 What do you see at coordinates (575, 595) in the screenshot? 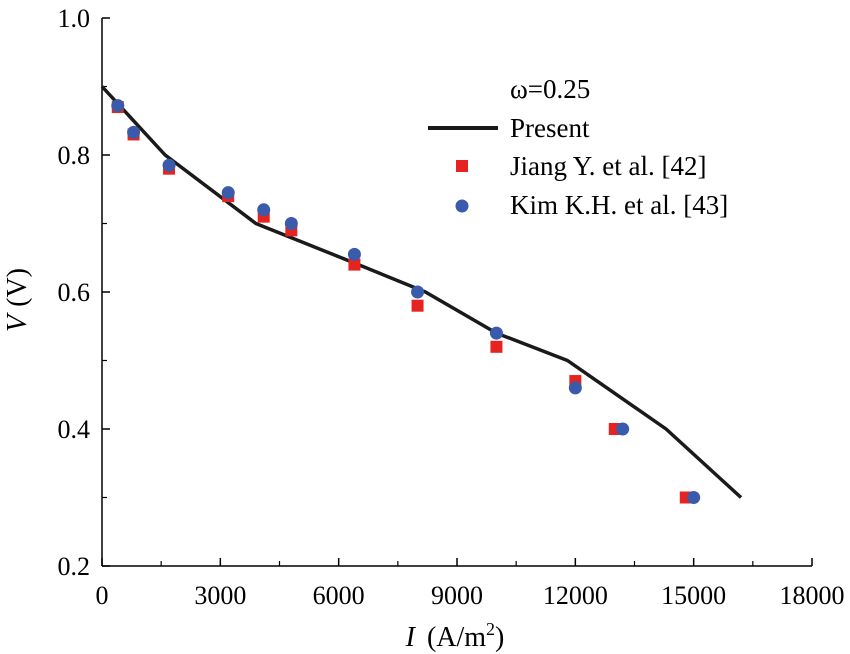
I see `x-tick-label: 12000` at bounding box center [575, 595].